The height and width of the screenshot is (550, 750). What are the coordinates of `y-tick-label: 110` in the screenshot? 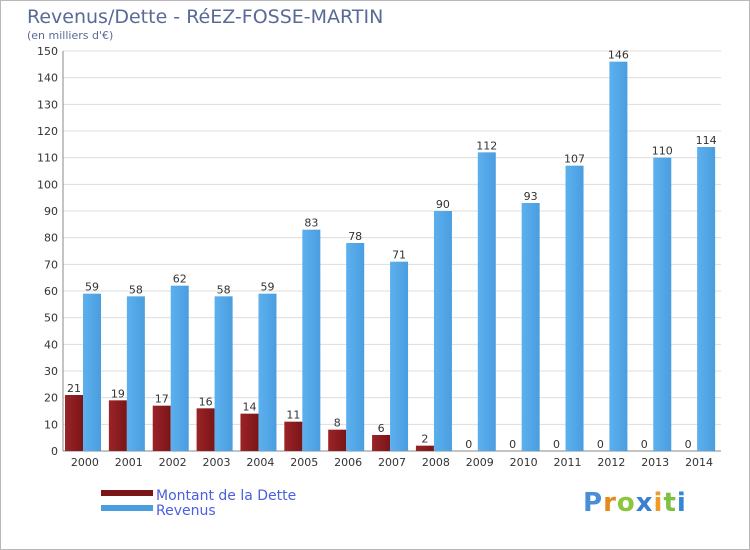 It's located at (47, 158).